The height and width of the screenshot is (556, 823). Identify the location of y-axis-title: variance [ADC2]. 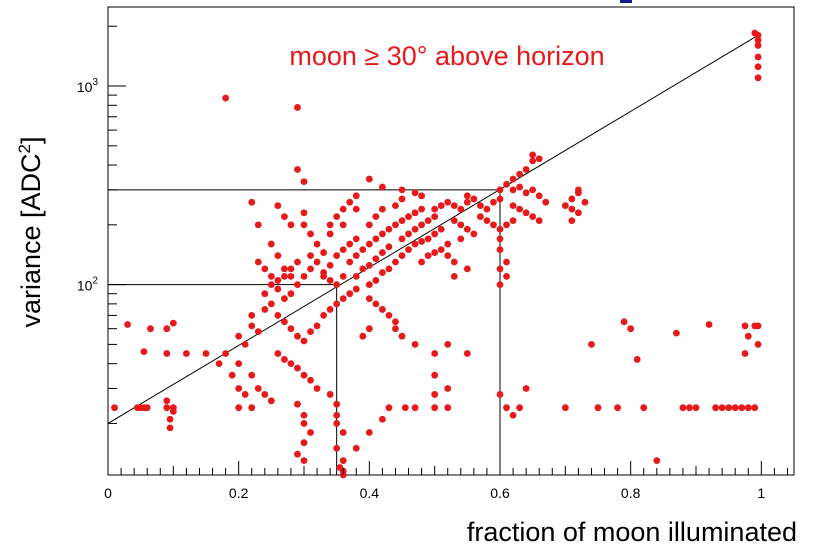
(30, 231).